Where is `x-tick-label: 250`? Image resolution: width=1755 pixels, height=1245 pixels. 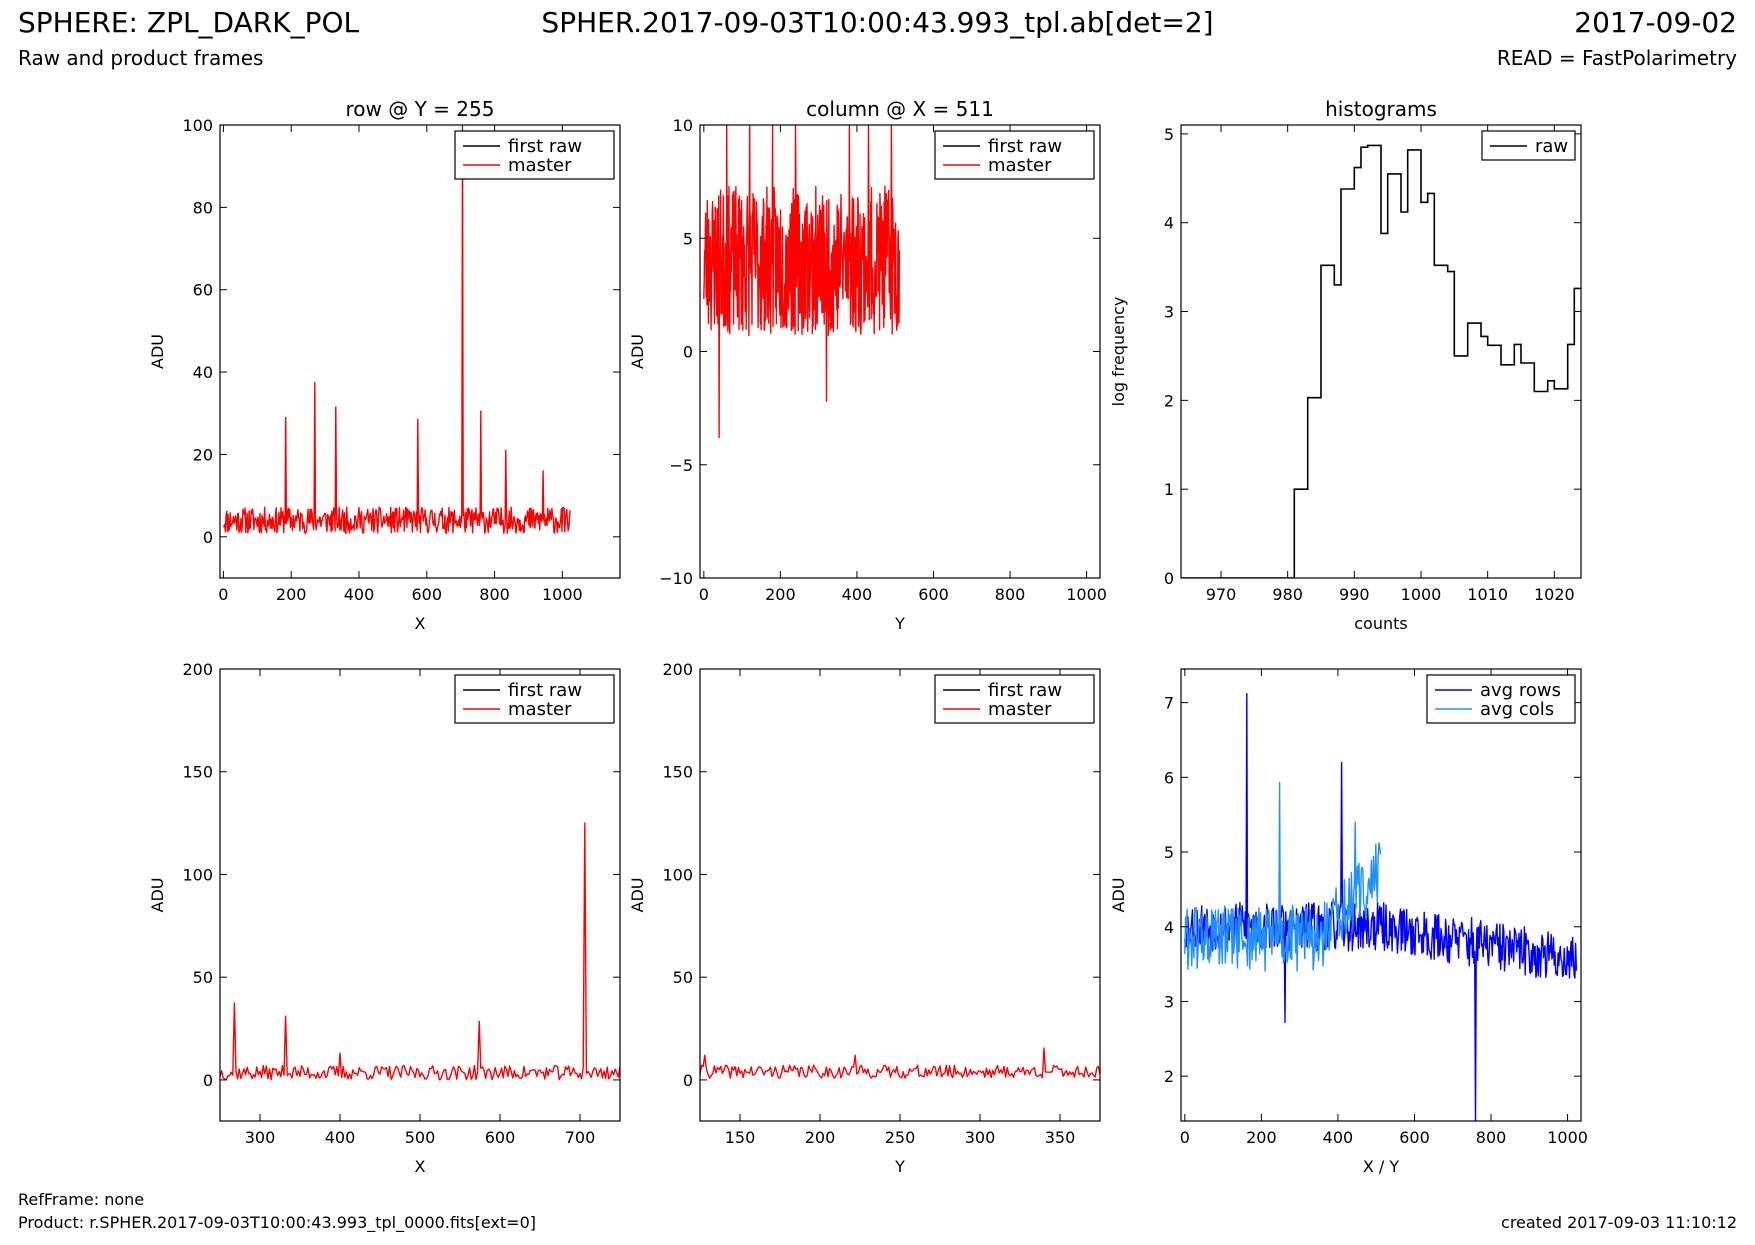 x-tick-label: 250 is located at coordinates (900, 1137).